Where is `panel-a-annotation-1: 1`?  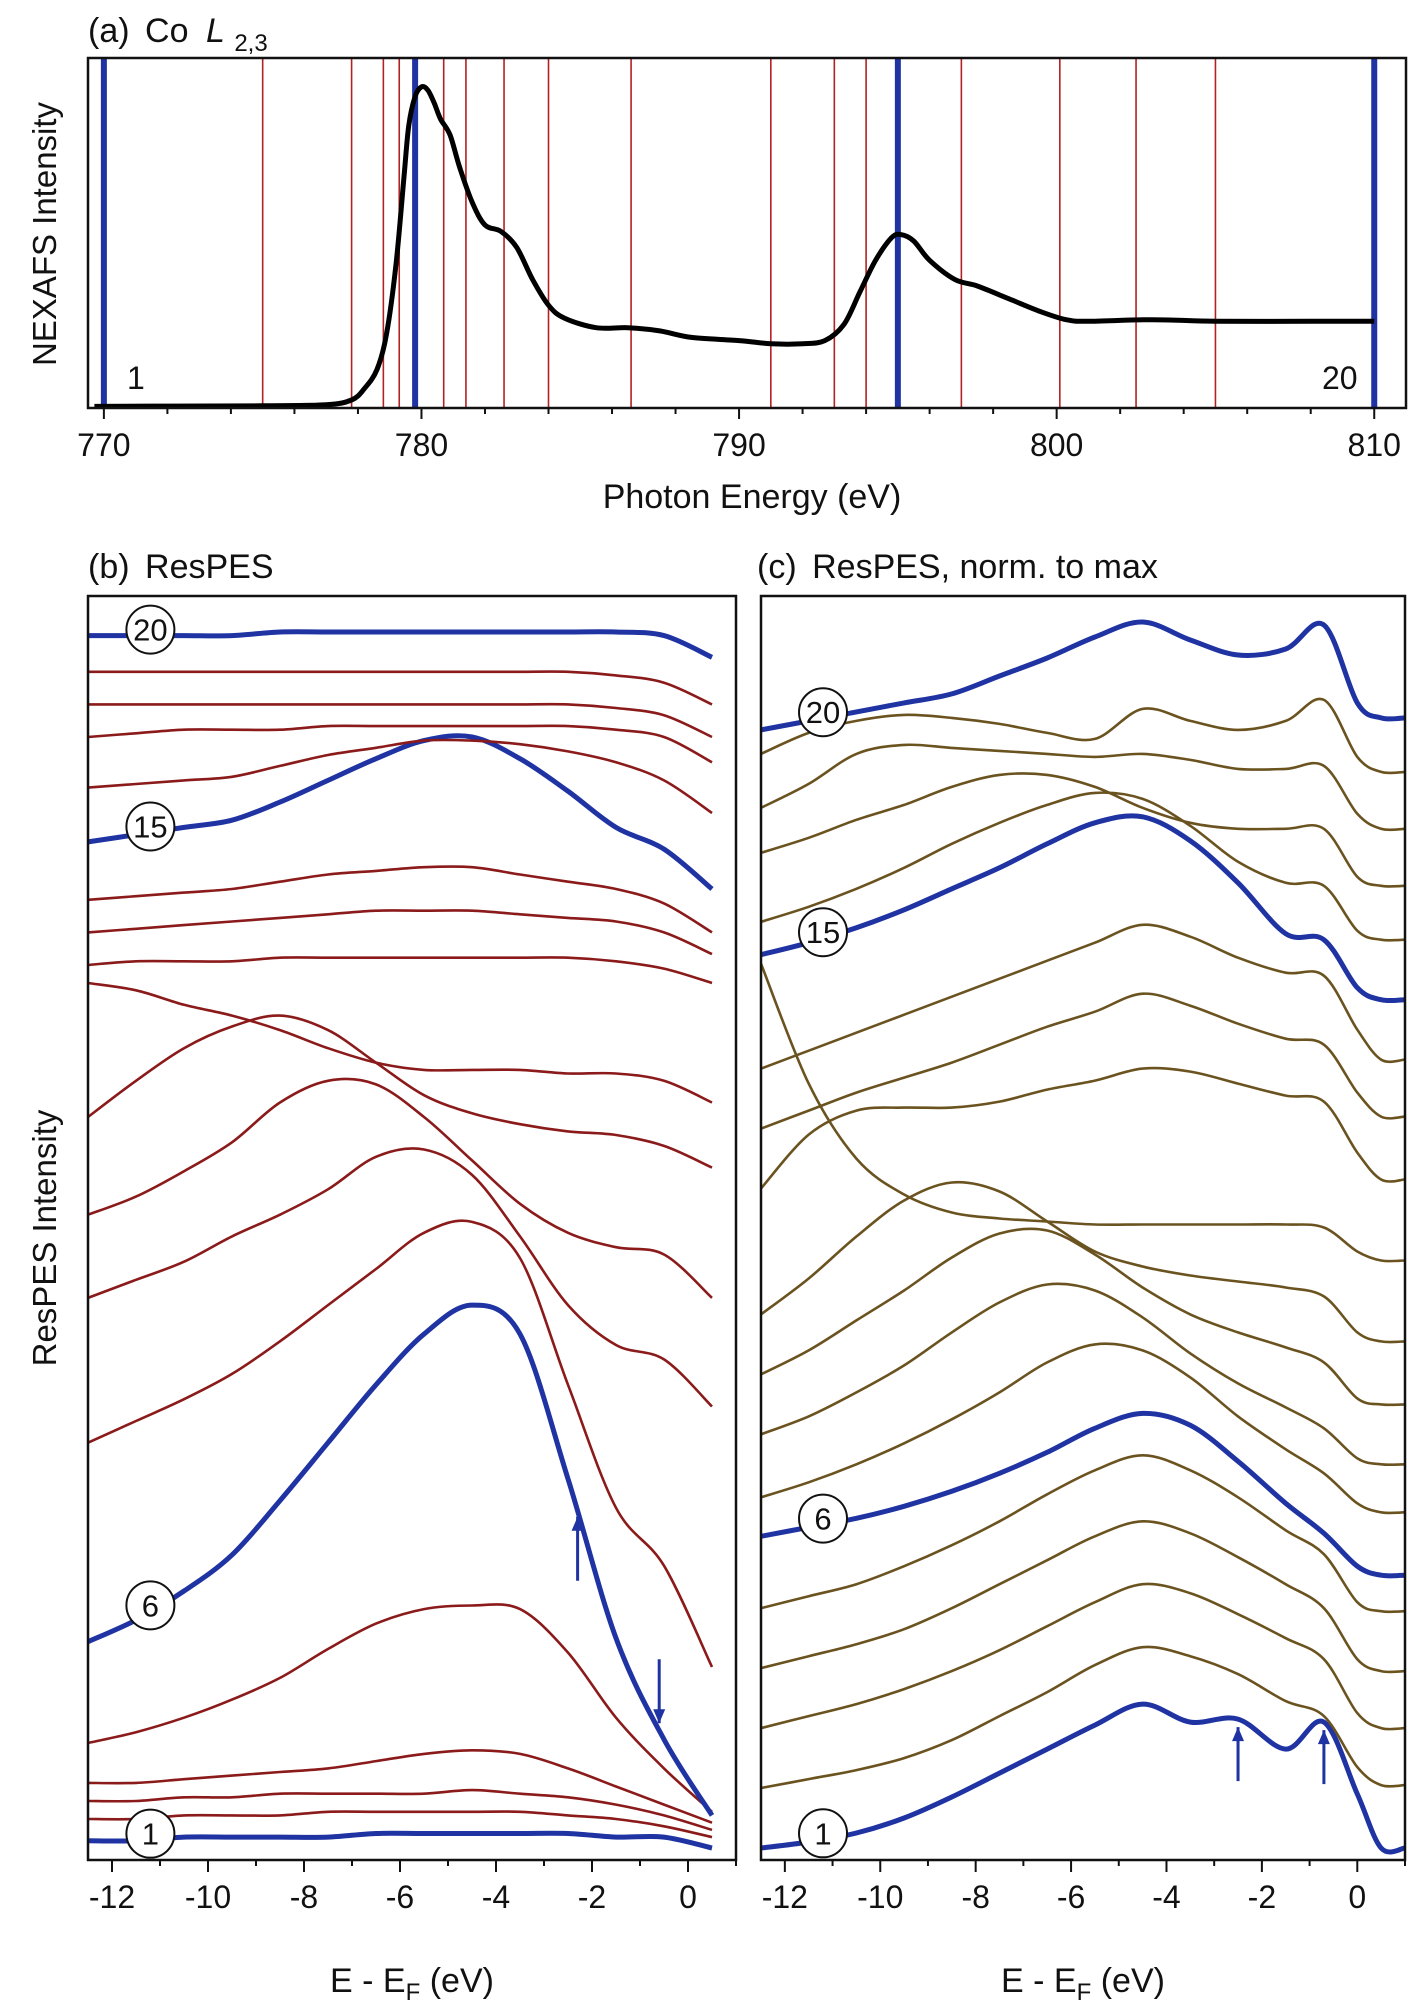
panel-a-annotation-1: 1 is located at coordinates (136, 378).